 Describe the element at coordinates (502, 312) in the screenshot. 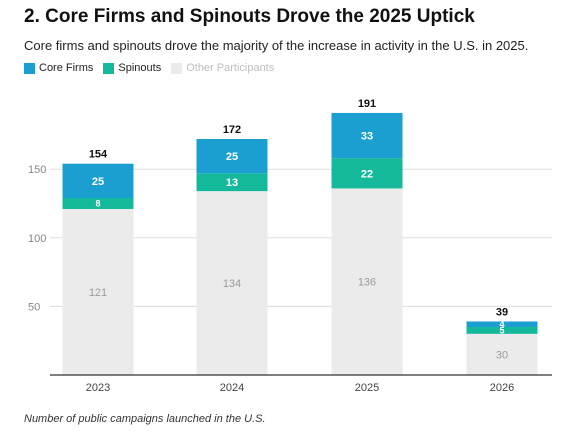

I see `total-label-2026: 39` at that location.